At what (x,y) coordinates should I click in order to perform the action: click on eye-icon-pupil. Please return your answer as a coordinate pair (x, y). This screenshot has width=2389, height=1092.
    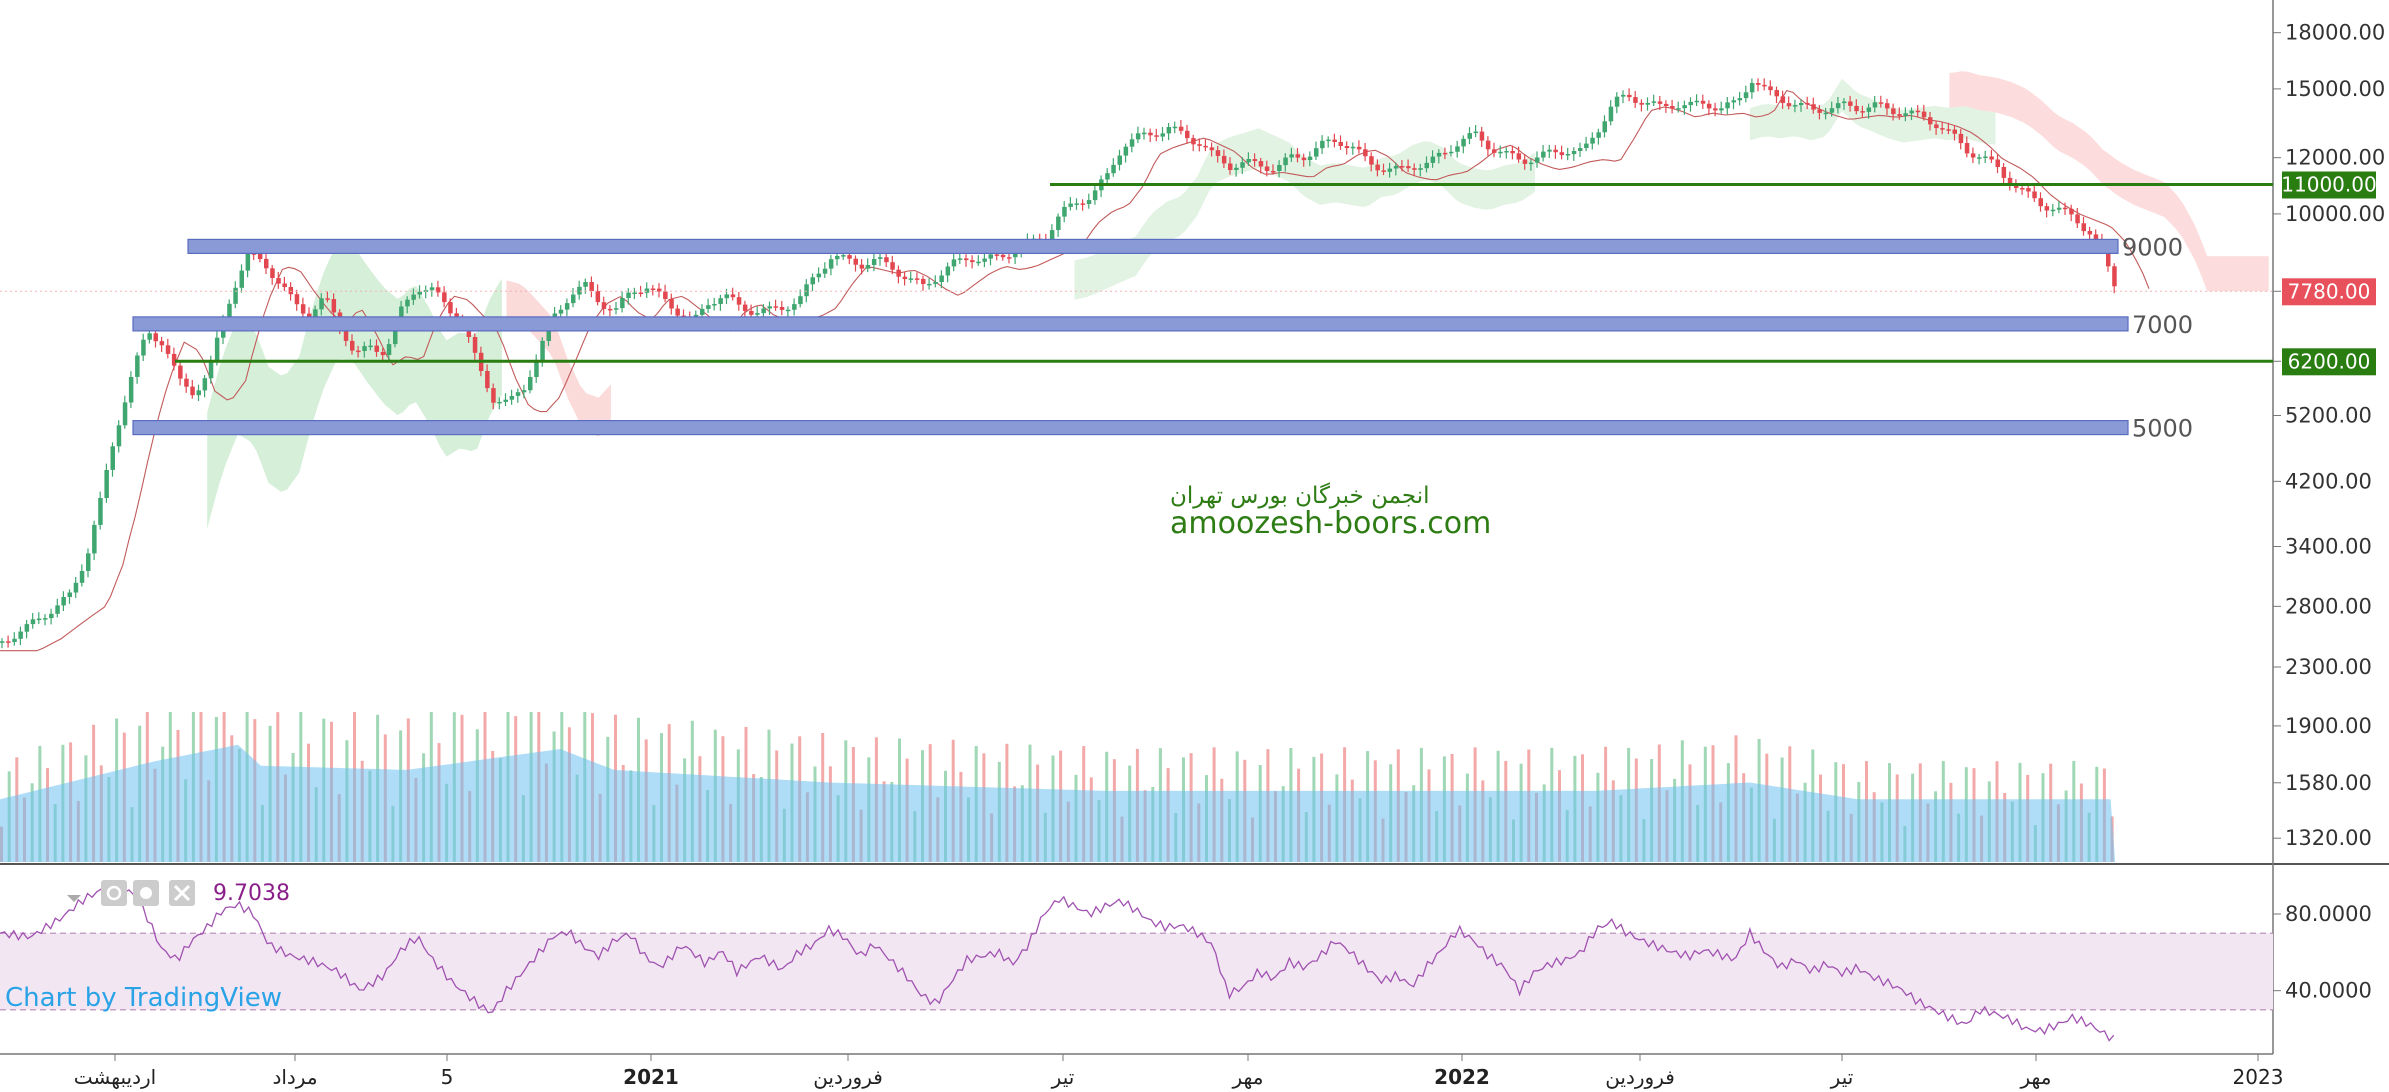
    Looking at the image, I should click on (114, 893).